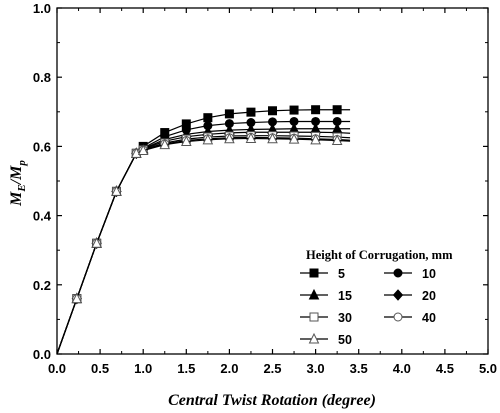  What do you see at coordinates (488, 368) in the screenshot?
I see `x-tick-label: 5.0` at bounding box center [488, 368].